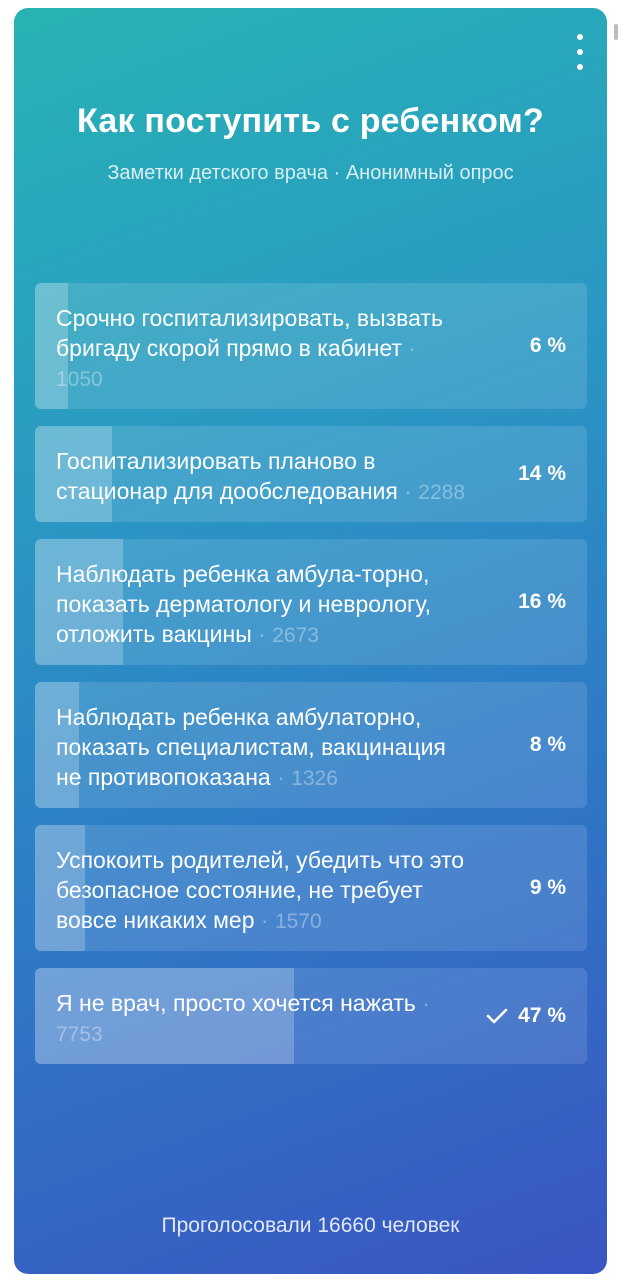  I want to click on scrollbar, so click(616, 32).